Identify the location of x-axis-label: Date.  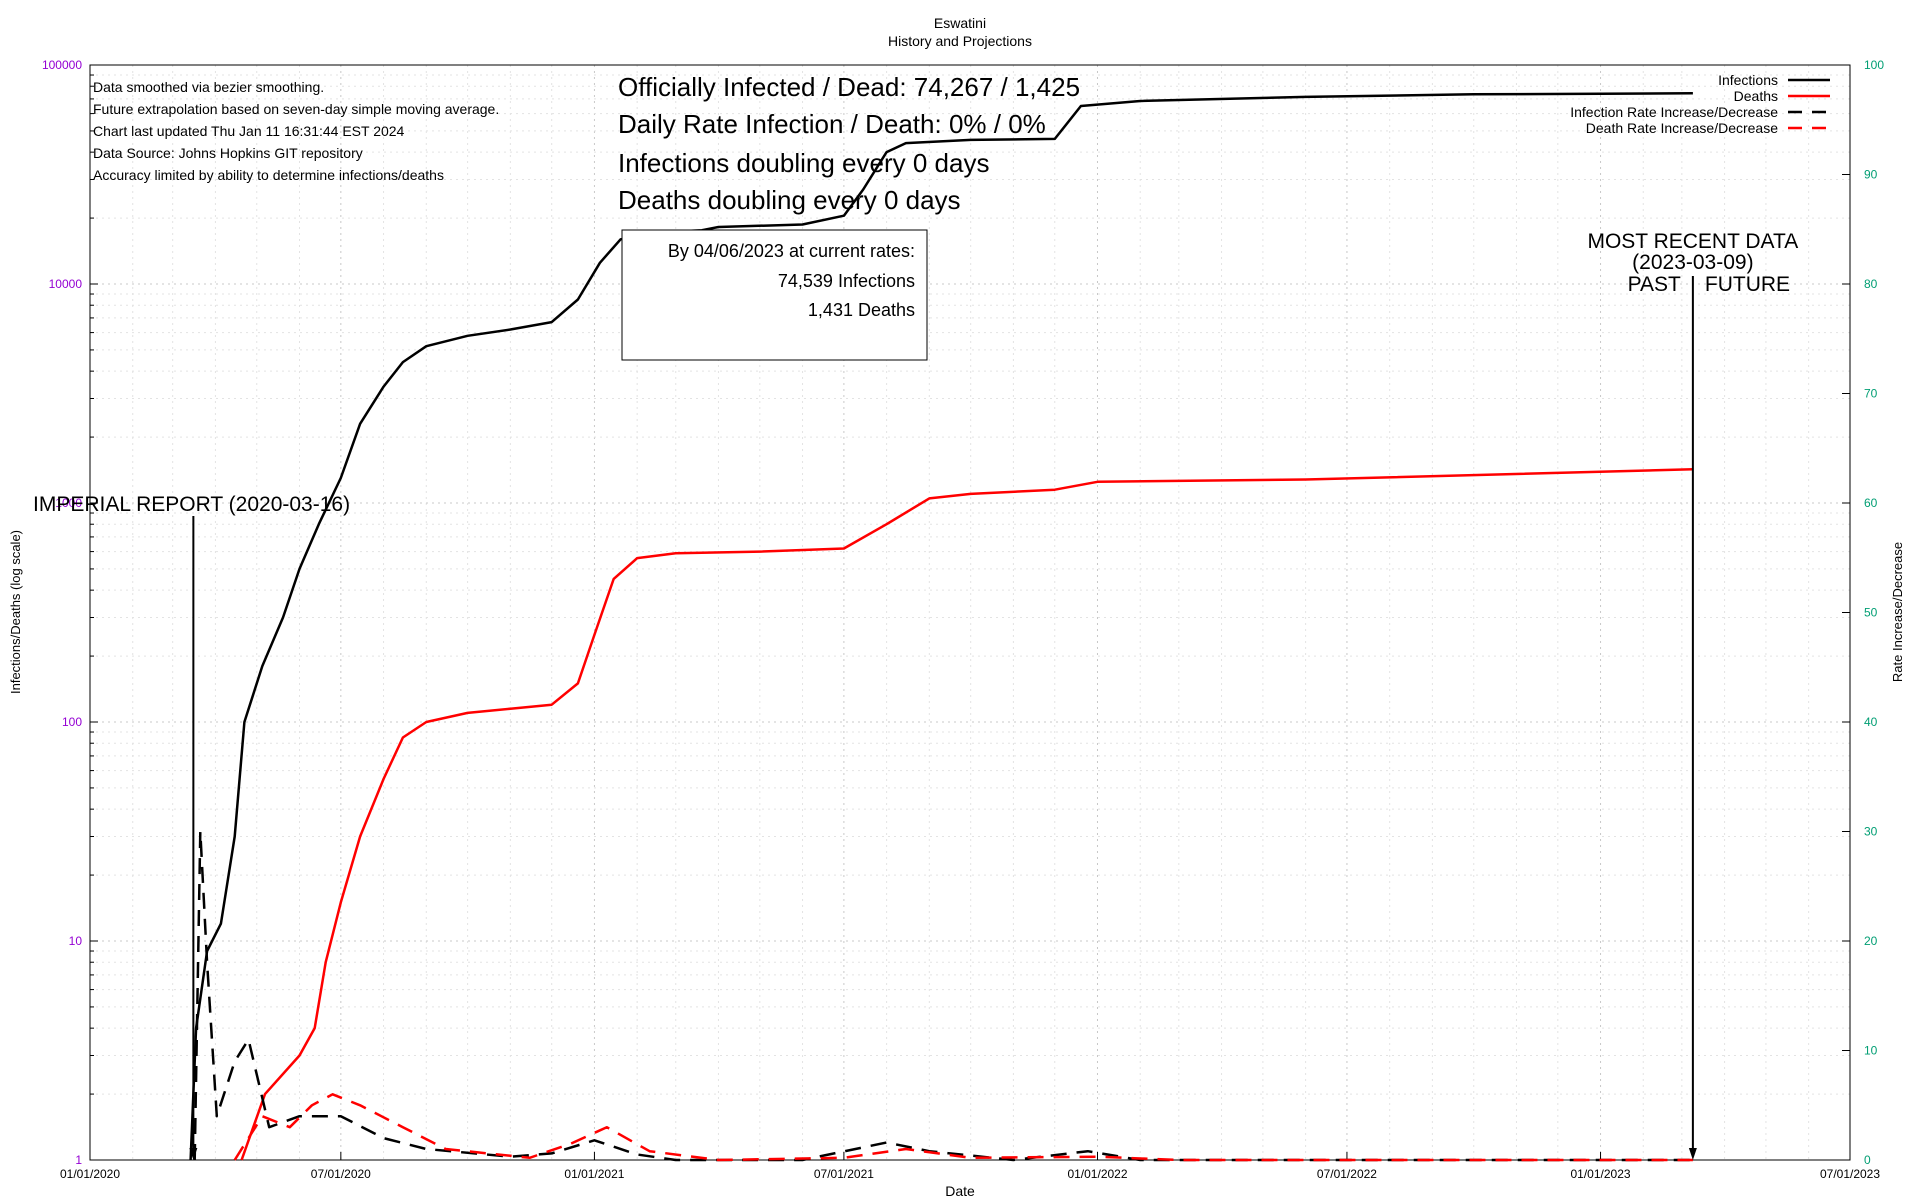
(960, 1191).